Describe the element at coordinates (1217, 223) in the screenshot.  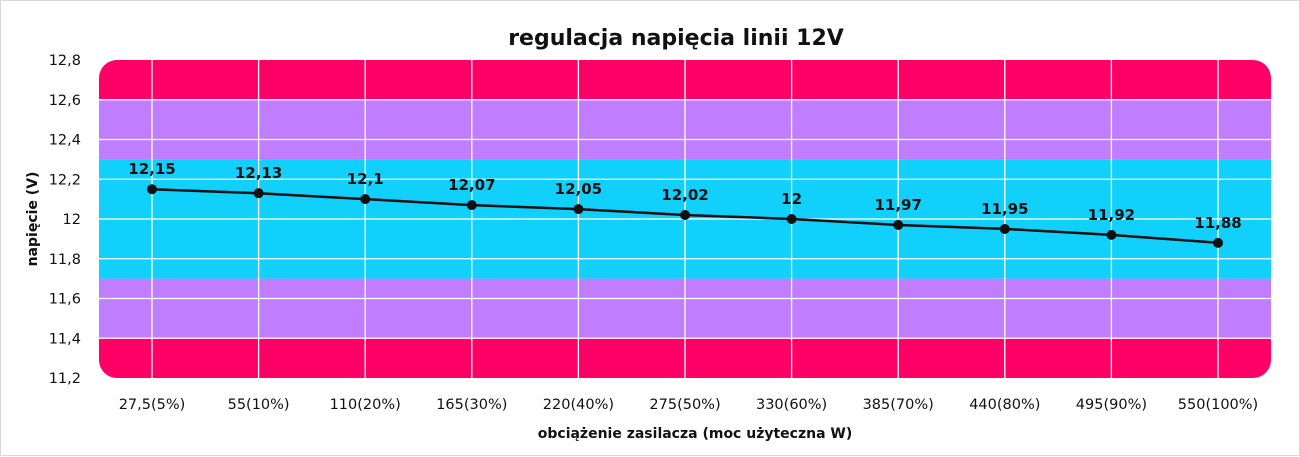
I see `data-label: 11,88` at that location.